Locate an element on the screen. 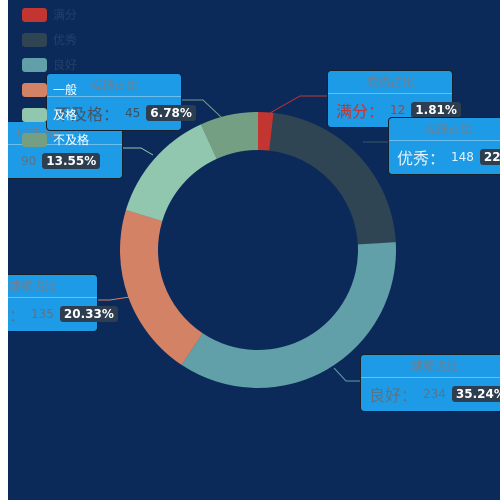  legend-item: 一般 is located at coordinates (55, 89).